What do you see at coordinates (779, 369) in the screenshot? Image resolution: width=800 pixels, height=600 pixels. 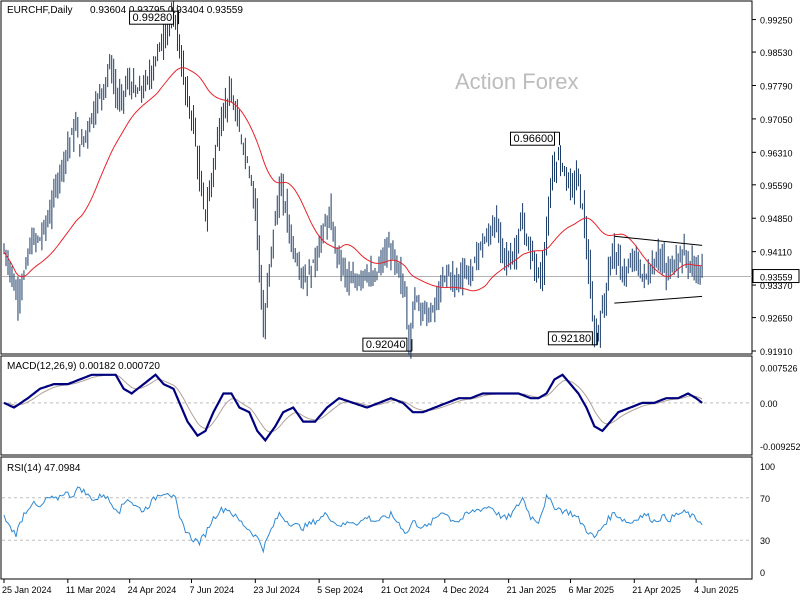 I see `macd-tick-label: 0.007526` at bounding box center [779, 369].